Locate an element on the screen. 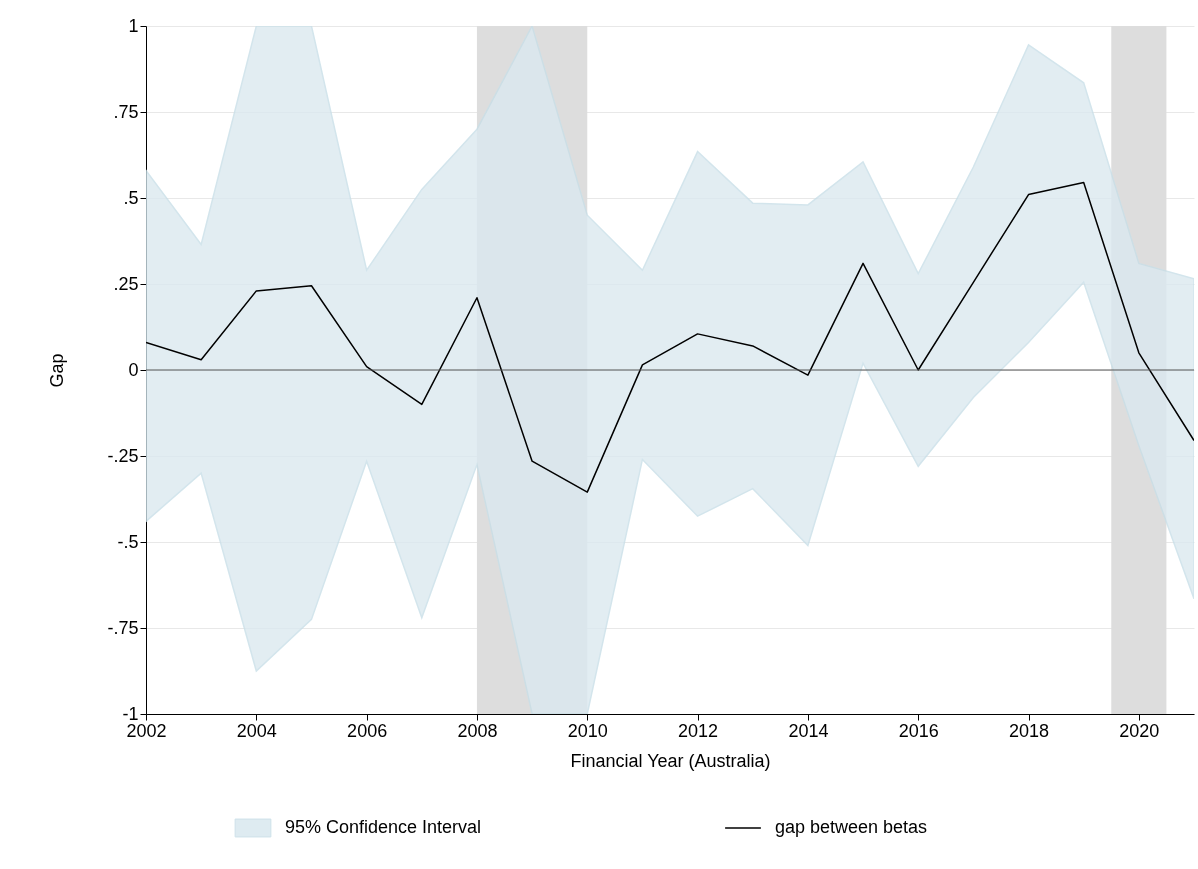 This screenshot has height=869, width=1198. y-tick-label: 1 is located at coordinates (133, 25).